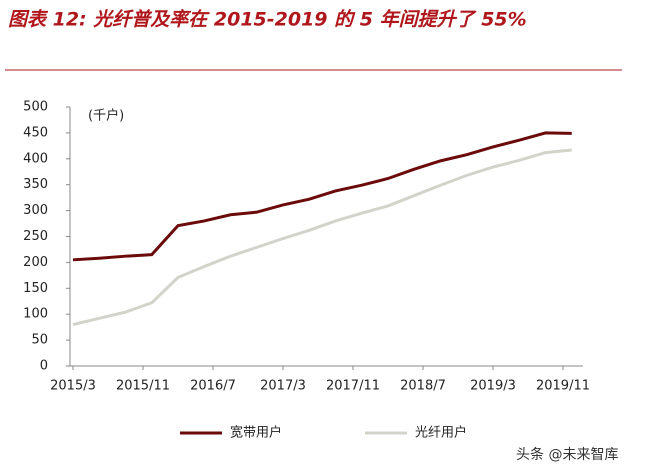 The height and width of the screenshot is (476, 649). I want to click on x-tick-label: 2018/7, so click(423, 386).